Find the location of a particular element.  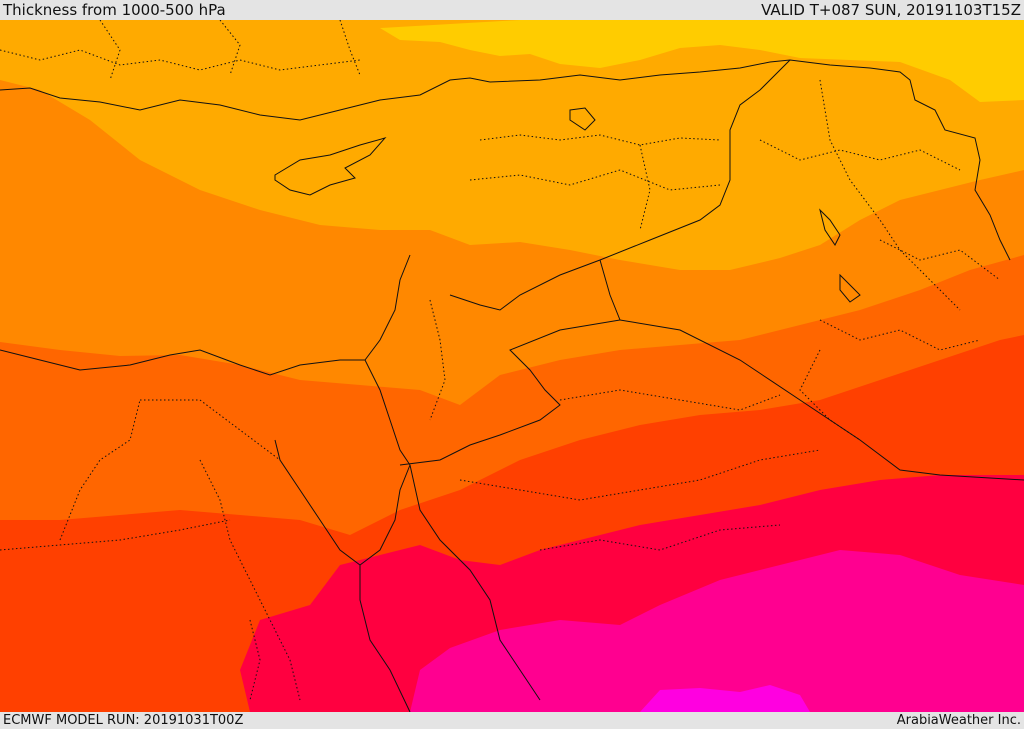

map-title: Thickness from 1000-500 hPa is located at coordinates (114, 10).